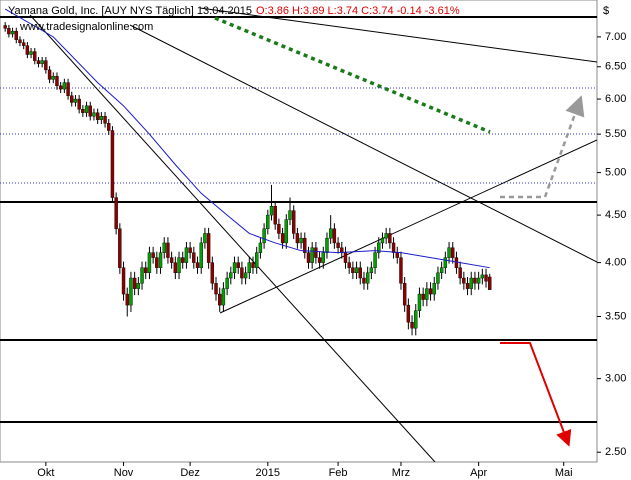 This screenshot has width=631, height=480. I want to click on y-tick-label: 6.00, so click(615, 99).